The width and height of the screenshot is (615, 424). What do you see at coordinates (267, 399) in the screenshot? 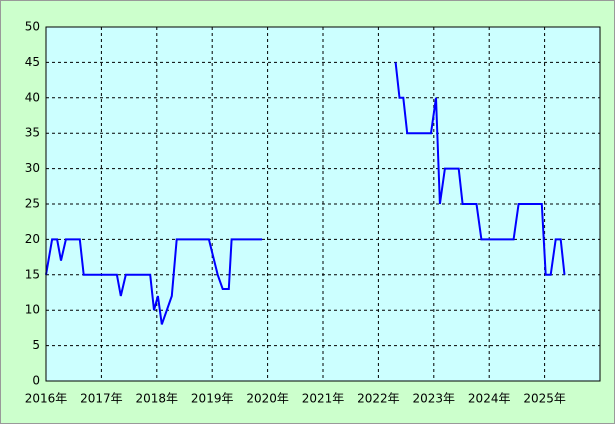
I see `x-tick-label: 2020年` at bounding box center [267, 399].